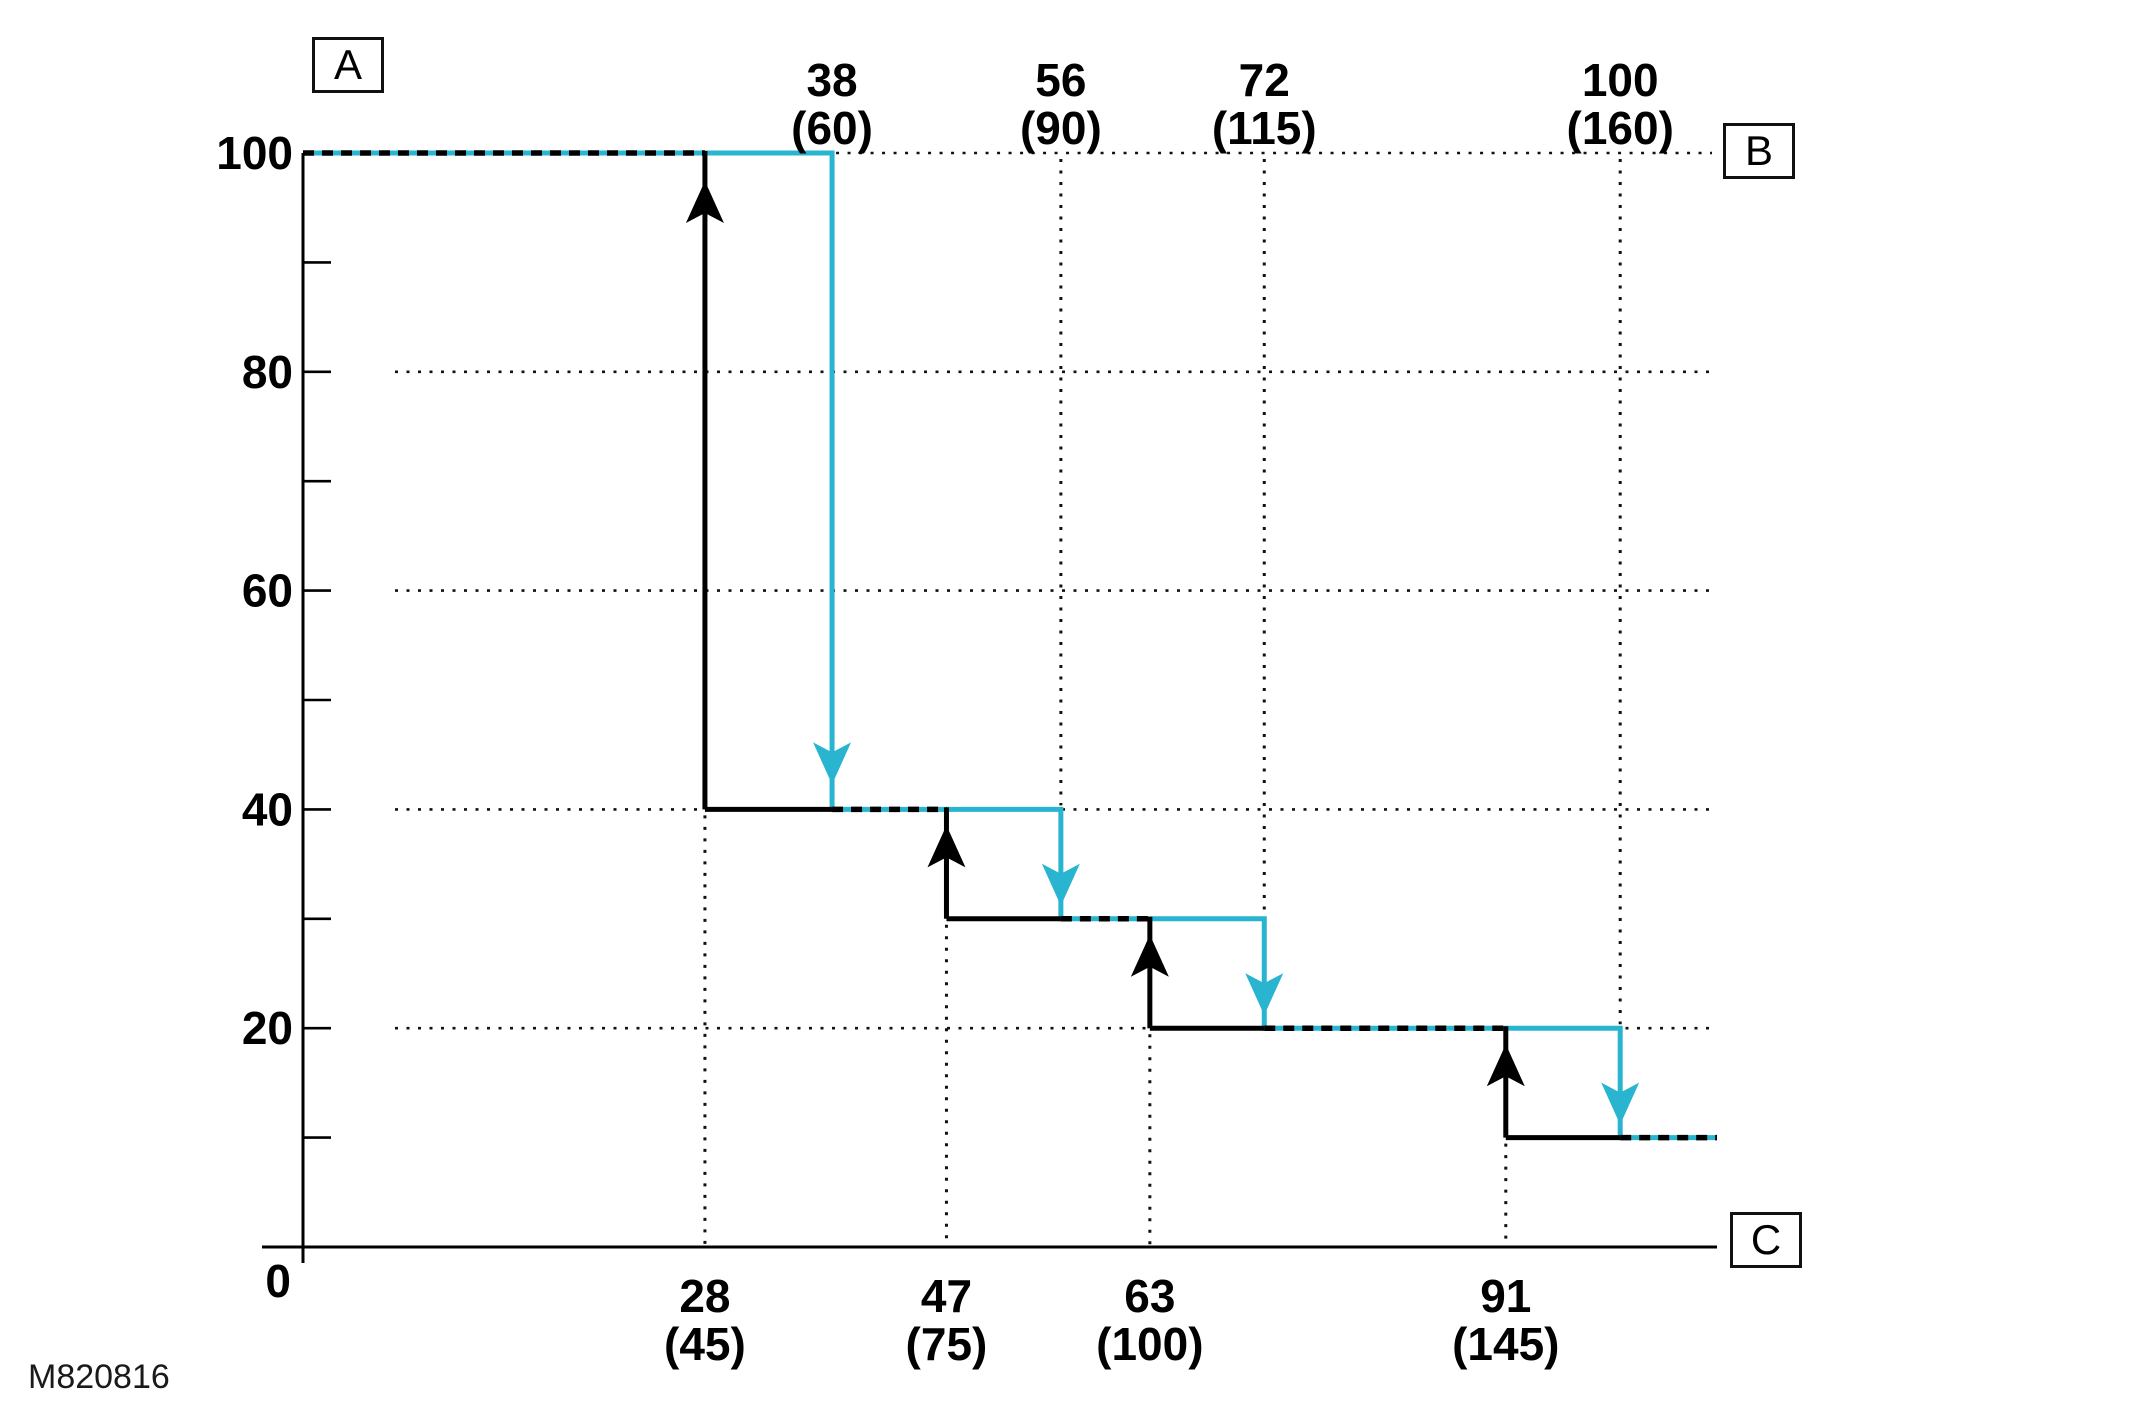  Describe the element at coordinates (99, 1377) in the screenshot. I see `figure-code: M820816` at that location.